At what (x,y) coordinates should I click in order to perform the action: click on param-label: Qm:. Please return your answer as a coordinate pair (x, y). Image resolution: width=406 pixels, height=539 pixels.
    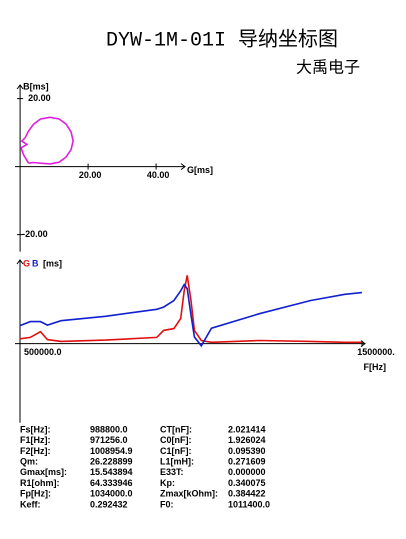
    Looking at the image, I should click on (29, 461).